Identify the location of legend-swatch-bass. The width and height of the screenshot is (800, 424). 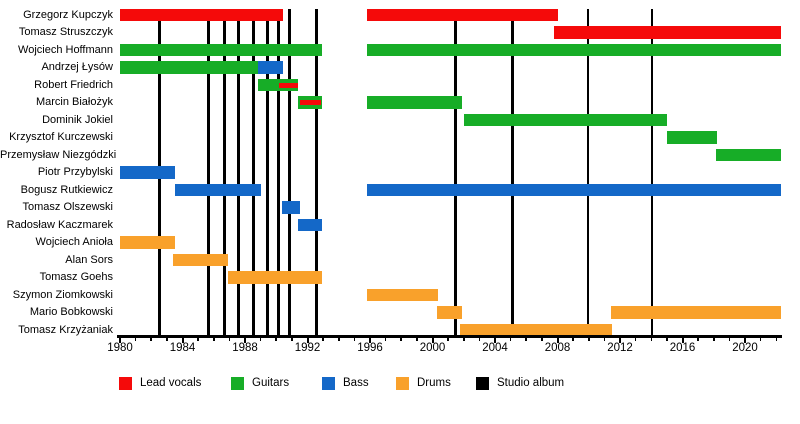
(328, 383).